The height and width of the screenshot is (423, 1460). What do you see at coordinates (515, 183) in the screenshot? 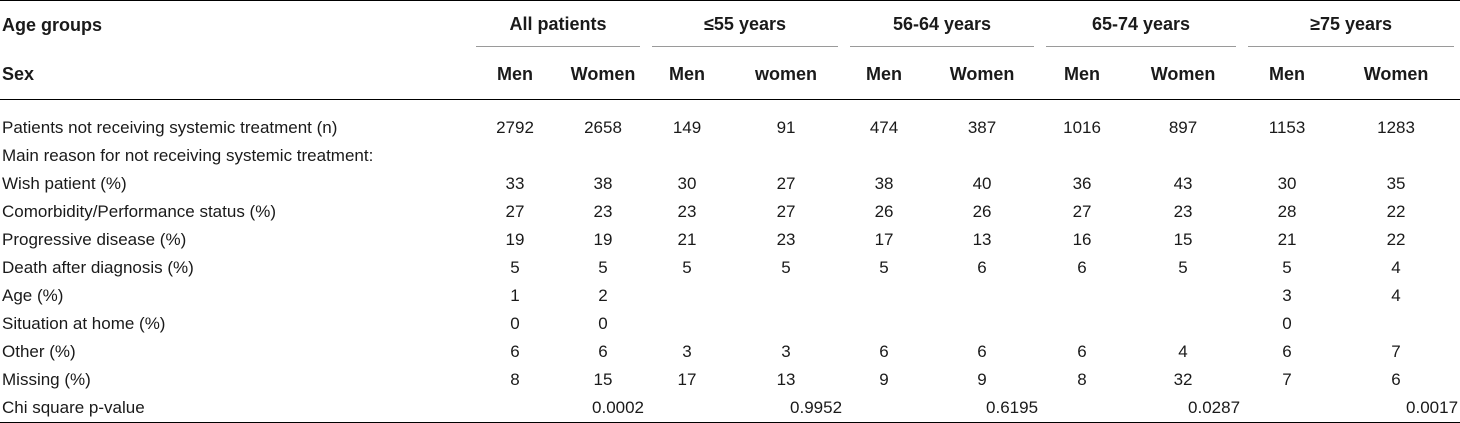
I see `table-cell: 33` at bounding box center [515, 183].